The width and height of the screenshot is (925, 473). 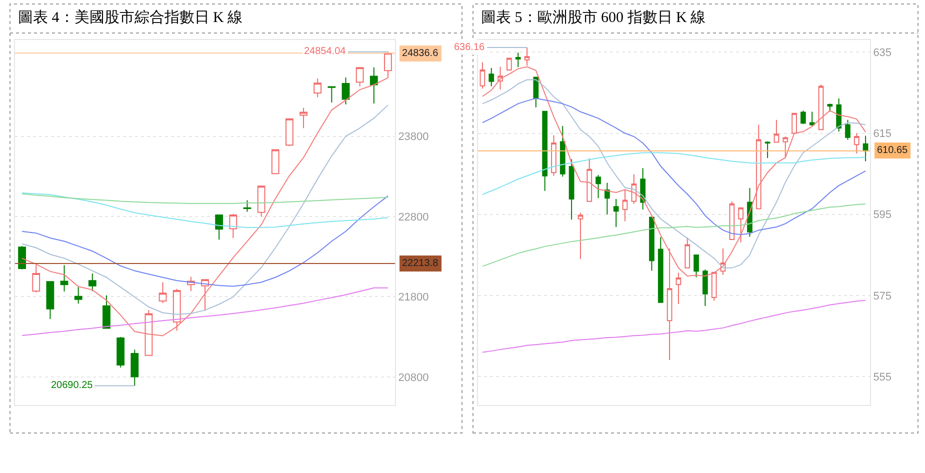 I want to click on ref-line-label: 24836.6, so click(x=420, y=53).